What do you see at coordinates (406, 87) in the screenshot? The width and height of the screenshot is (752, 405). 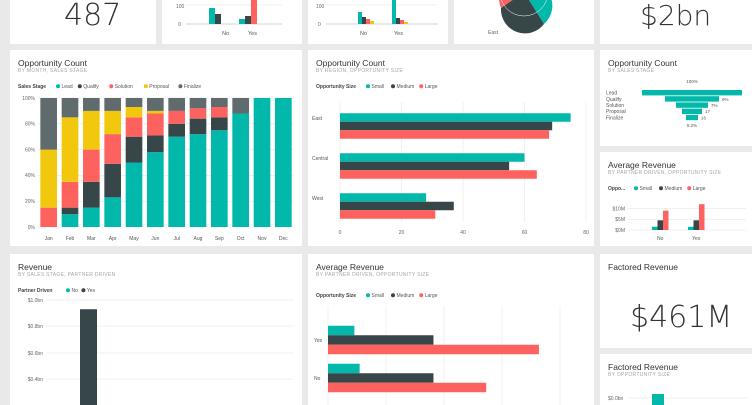 I see `opp-region-legend-item: Medium` at bounding box center [406, 87].